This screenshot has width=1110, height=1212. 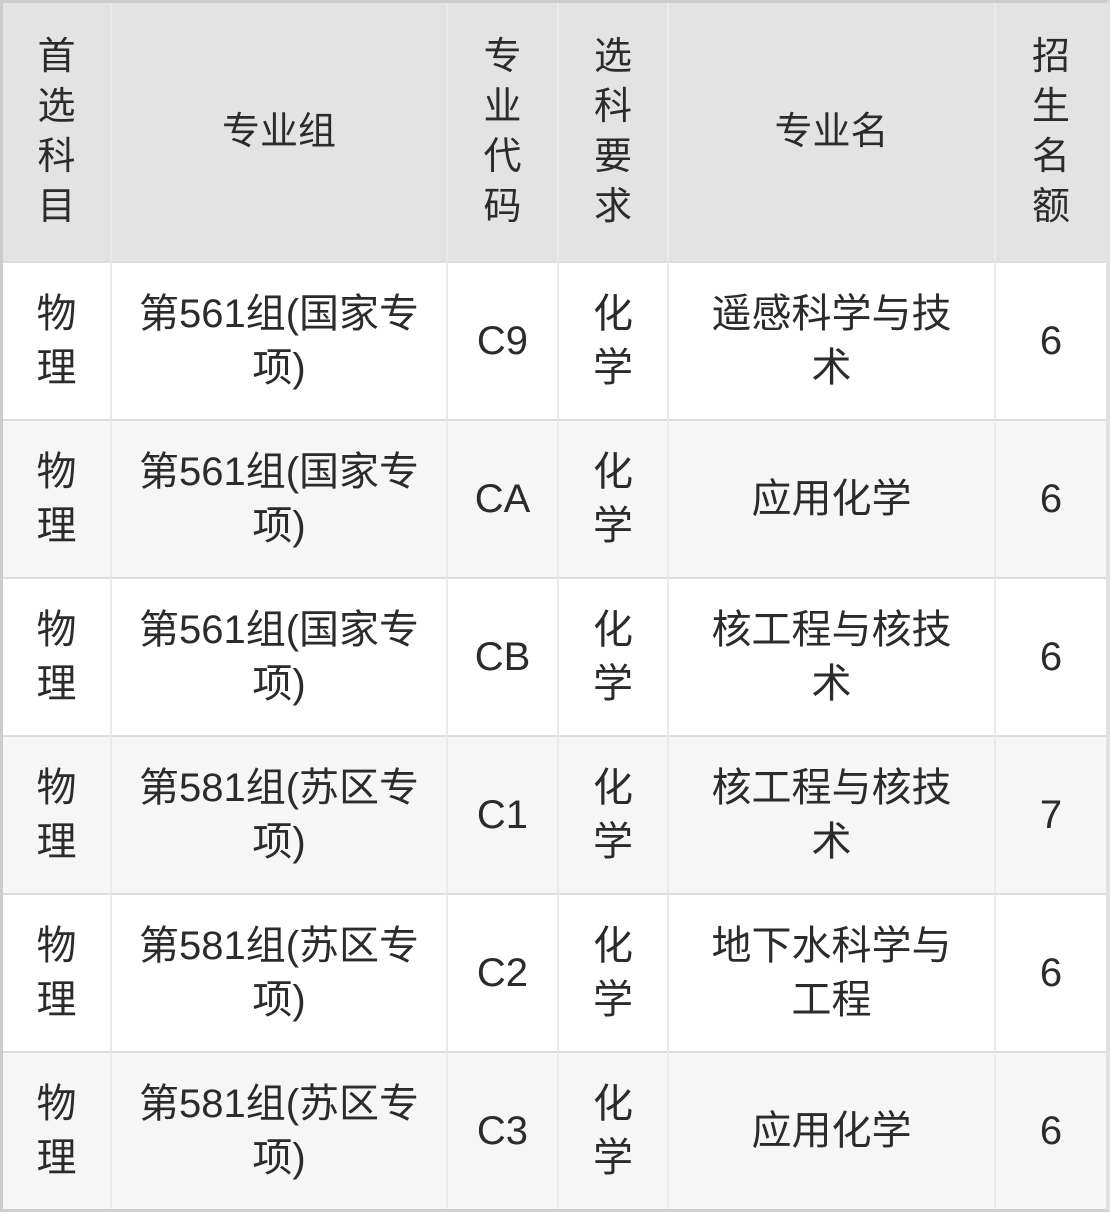 I want to click on cell-major-code: C1, so click(x=501, y=814).